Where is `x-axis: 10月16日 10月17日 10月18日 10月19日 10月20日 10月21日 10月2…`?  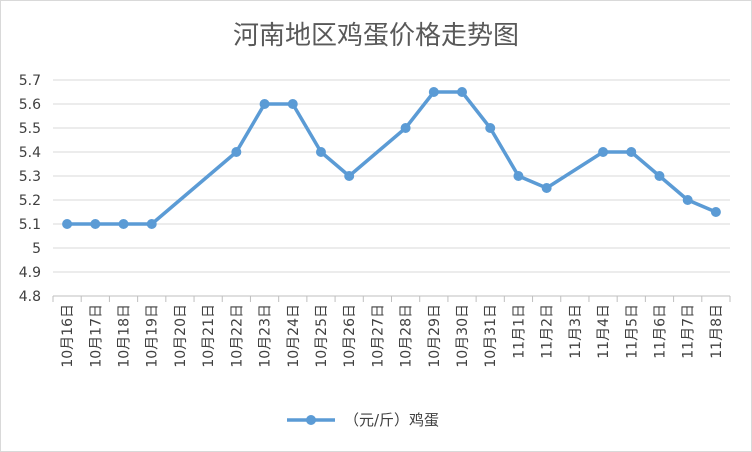
x-axis: 10月16日 10月17日 10月18日 10月19日 10月20日 10月21日 10月2… is located at coordinates (391, 332).